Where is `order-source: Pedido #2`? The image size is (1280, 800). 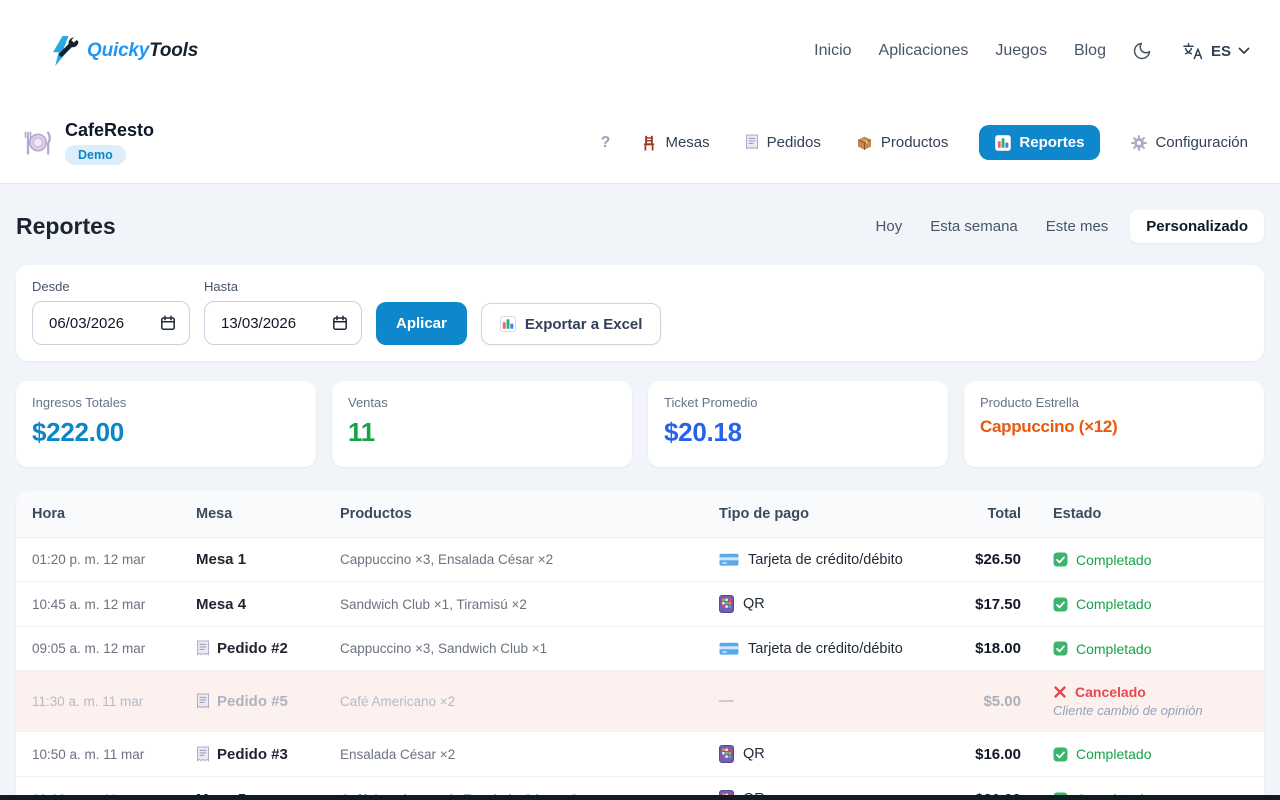
order-source: Pedido #2 is located at coordinates (252, 648).